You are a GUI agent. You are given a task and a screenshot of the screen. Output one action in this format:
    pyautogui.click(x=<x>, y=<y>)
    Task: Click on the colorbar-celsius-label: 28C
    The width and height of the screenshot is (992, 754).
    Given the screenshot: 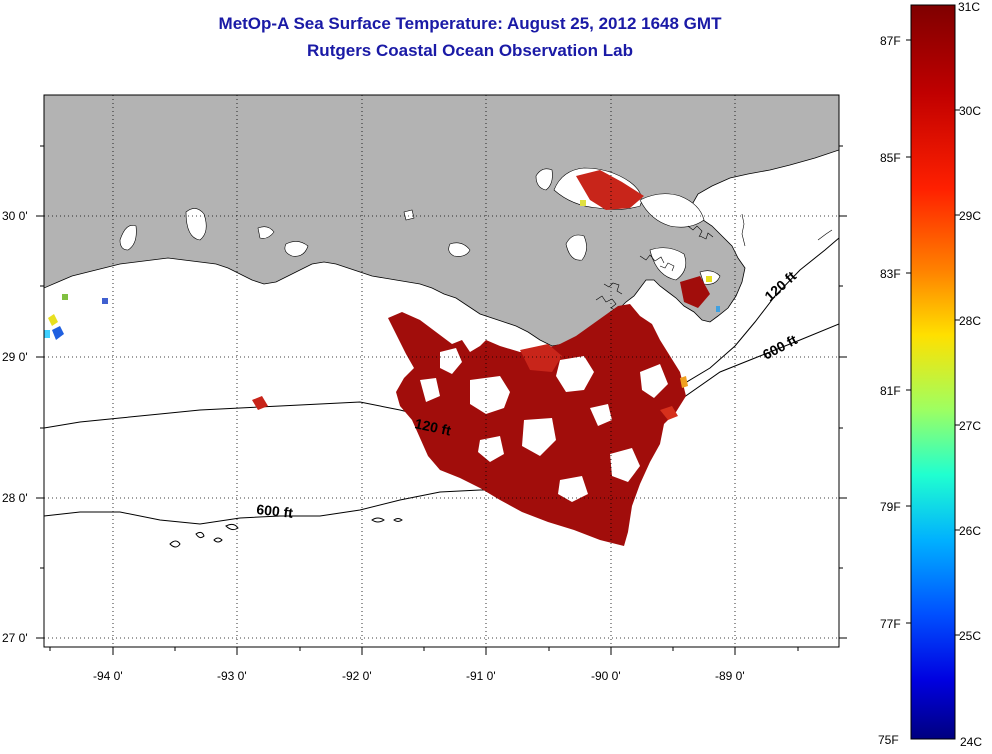 What is the action you would take?
    pyautogui.click(x=970, y=321)
    